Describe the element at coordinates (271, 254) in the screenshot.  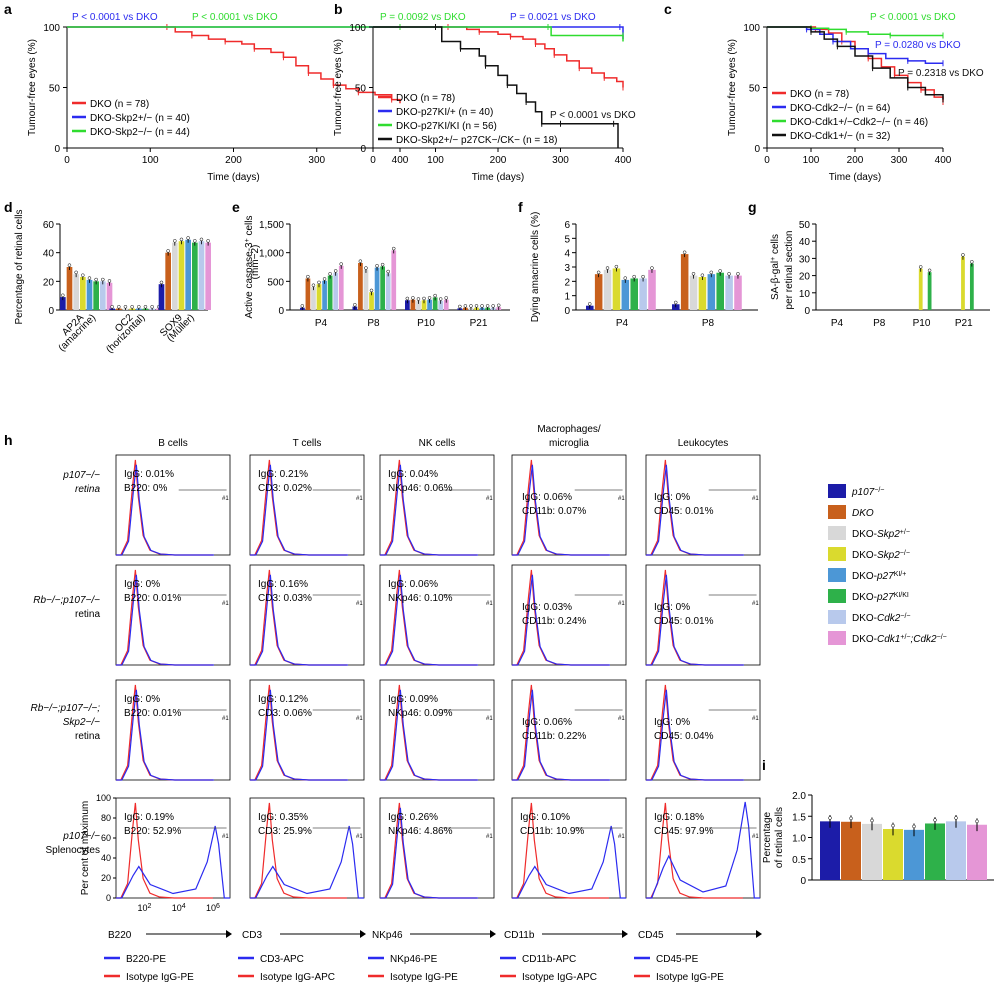
I see `y-tick-label: 1,000` at that location.